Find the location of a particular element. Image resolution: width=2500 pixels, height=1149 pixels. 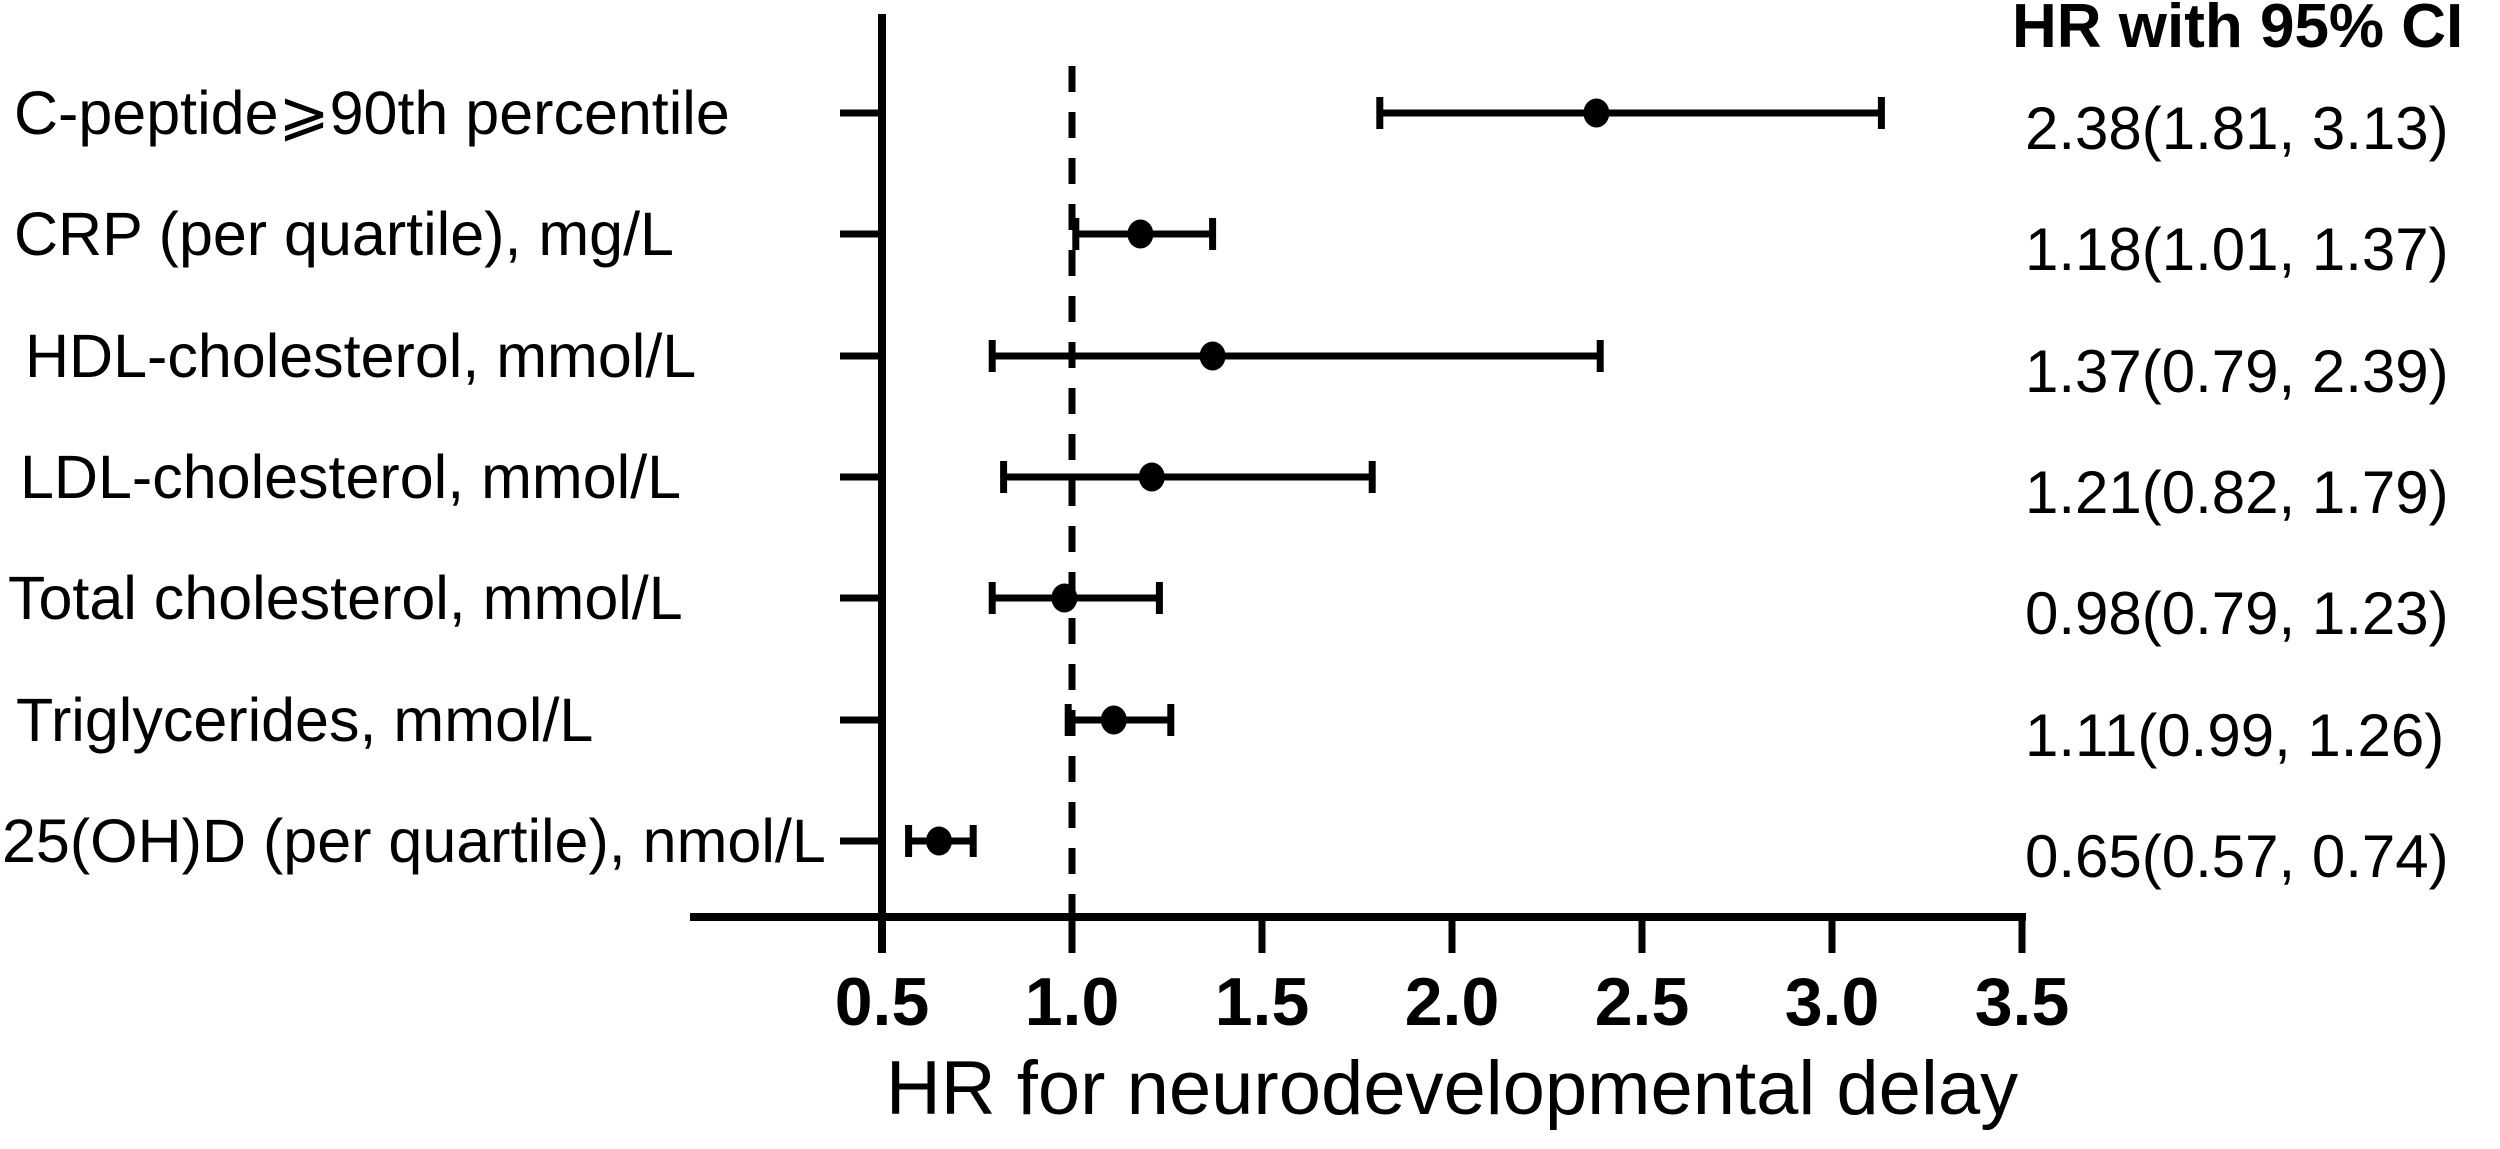

hr-ci-value: 0.65(0.57, 0.74) is located at coordinates (2237, 856).